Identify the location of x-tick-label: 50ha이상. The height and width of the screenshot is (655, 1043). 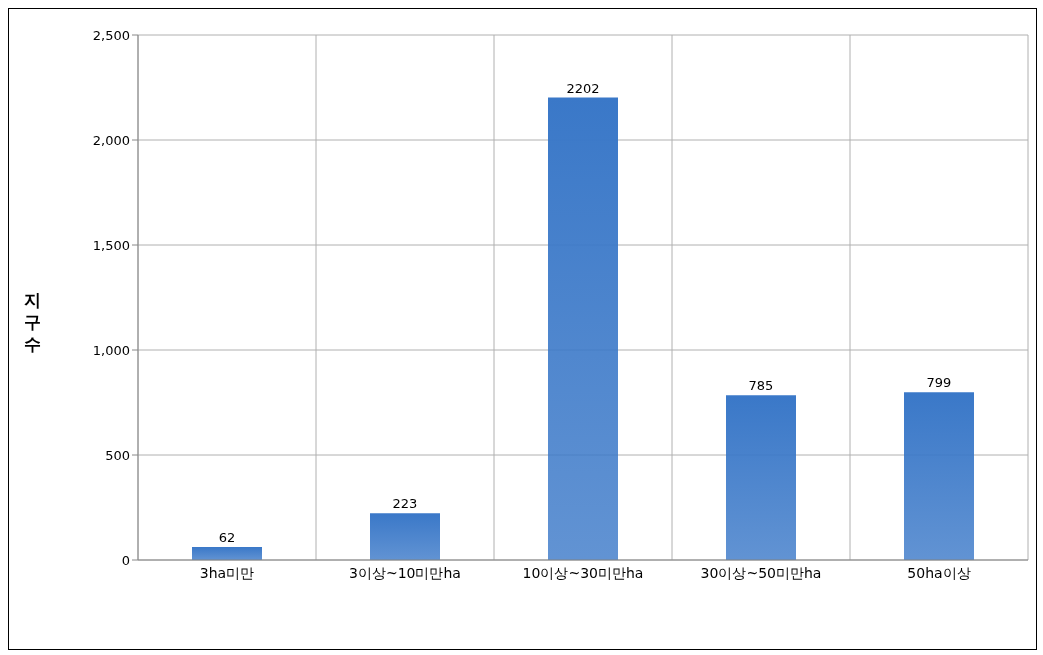
(939, 572).